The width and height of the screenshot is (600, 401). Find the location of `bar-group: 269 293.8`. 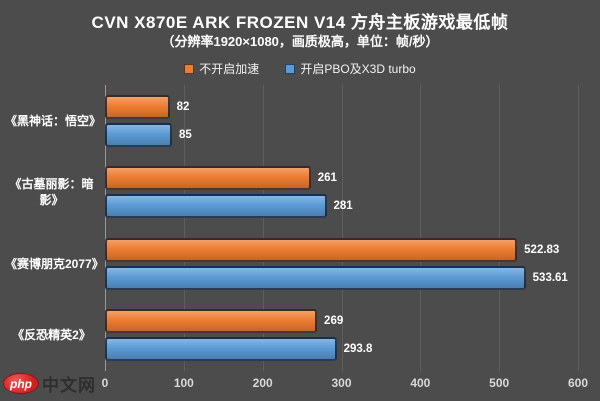

bar-group: 269 293.8 is located at coordinates (341, 336).